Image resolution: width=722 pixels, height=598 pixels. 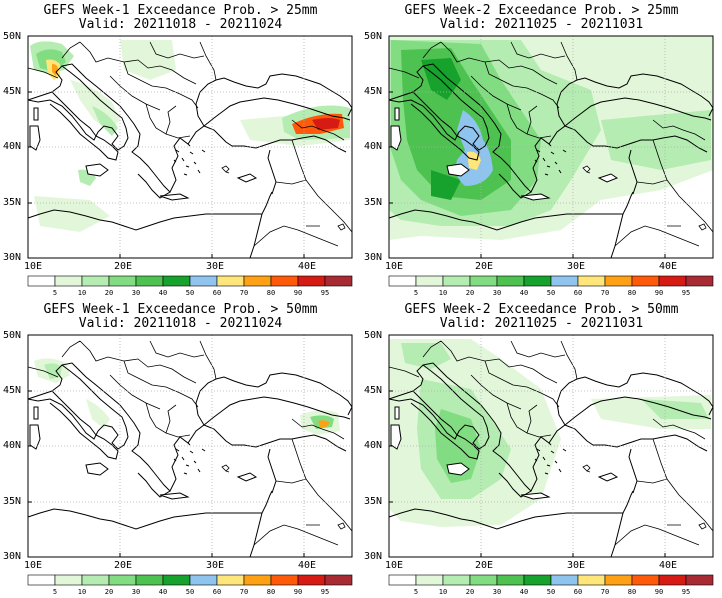 What do you see at coordinates (180, 309) in the screenshot?
I see `panel-title: GEFS Week-1 Exceedance Prob. > 50mm` at bounding box center [180, 309].